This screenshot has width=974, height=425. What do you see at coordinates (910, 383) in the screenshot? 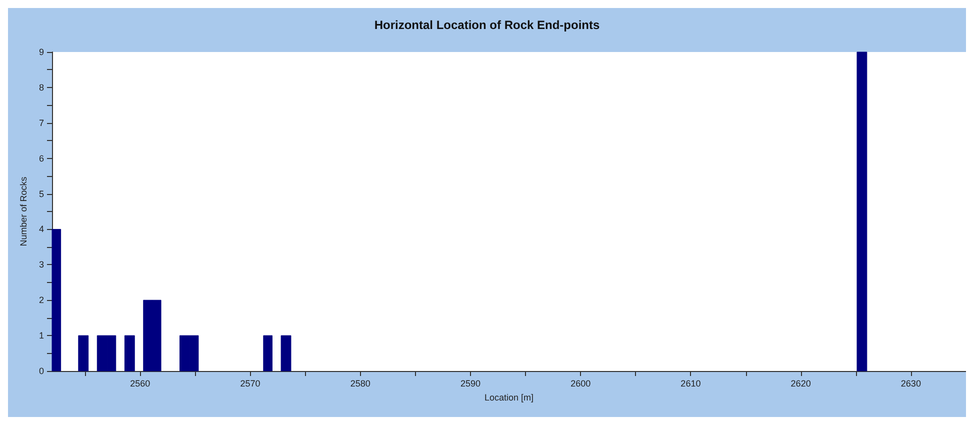
I see `x-tick-label: 2630` at bounding box center [910, 383].